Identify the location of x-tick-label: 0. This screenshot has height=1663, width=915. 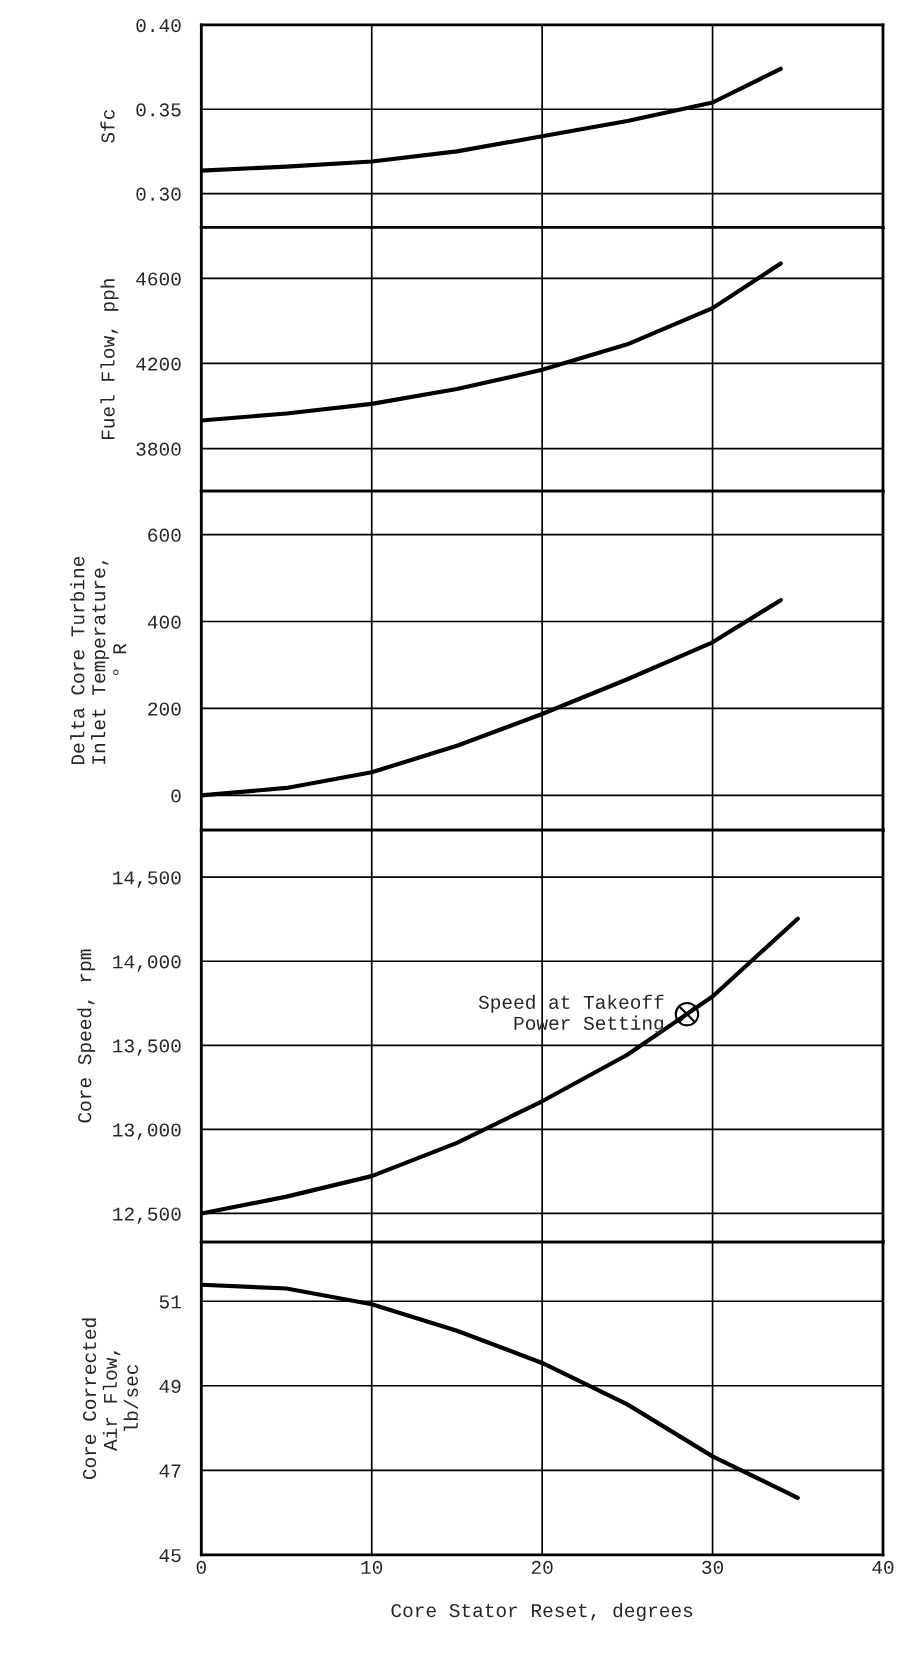
(201, 1567).